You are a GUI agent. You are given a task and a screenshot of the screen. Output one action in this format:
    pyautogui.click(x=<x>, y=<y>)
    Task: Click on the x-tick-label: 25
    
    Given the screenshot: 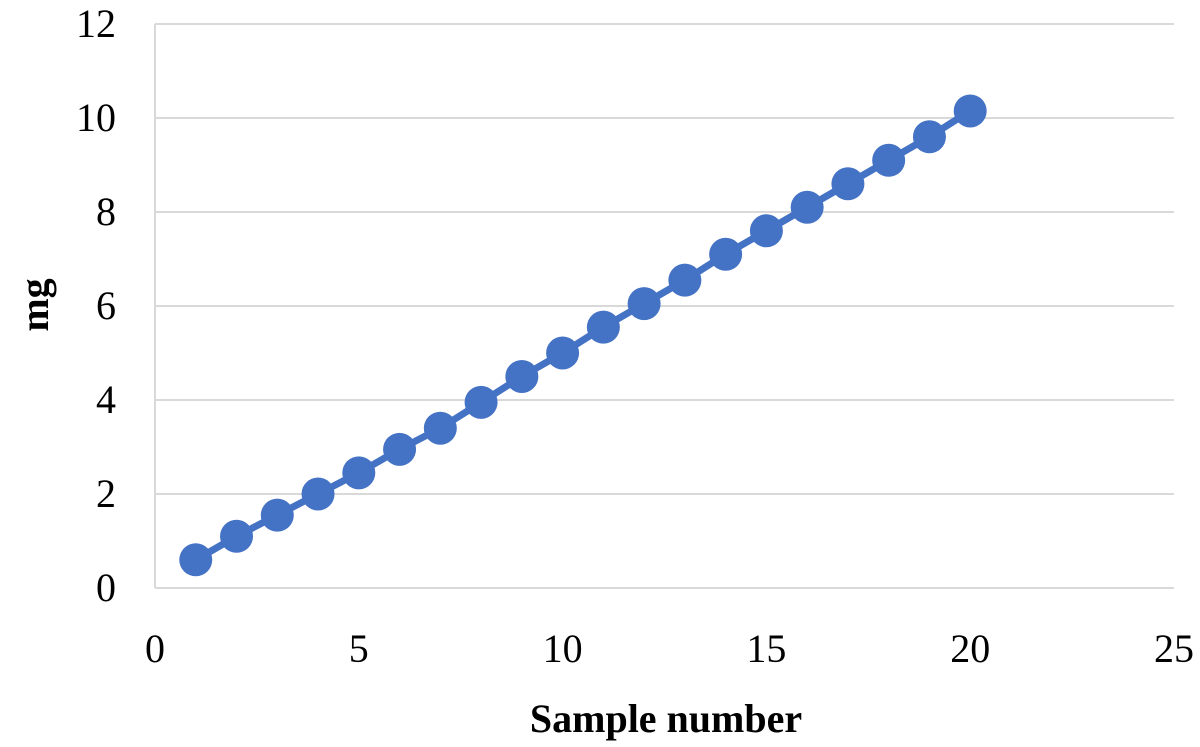 What is the action you would take?
    pyautogui.click(x=1174, y=648)
    